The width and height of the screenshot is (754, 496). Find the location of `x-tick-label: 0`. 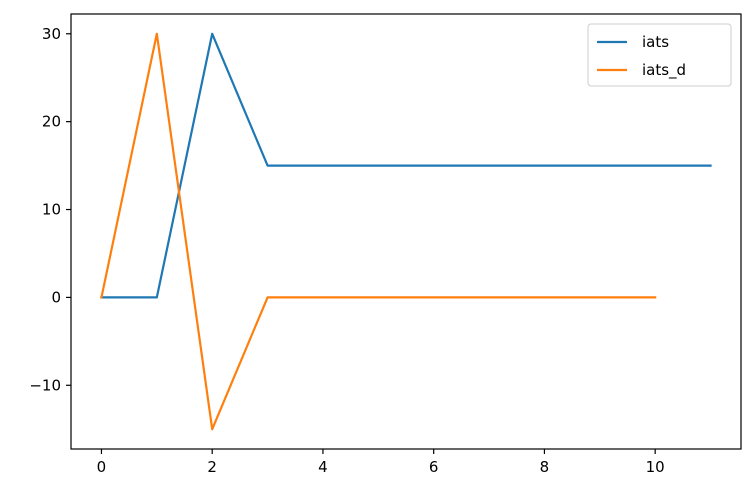

x-tick-label: 0 is located at coordinates (102, 467).